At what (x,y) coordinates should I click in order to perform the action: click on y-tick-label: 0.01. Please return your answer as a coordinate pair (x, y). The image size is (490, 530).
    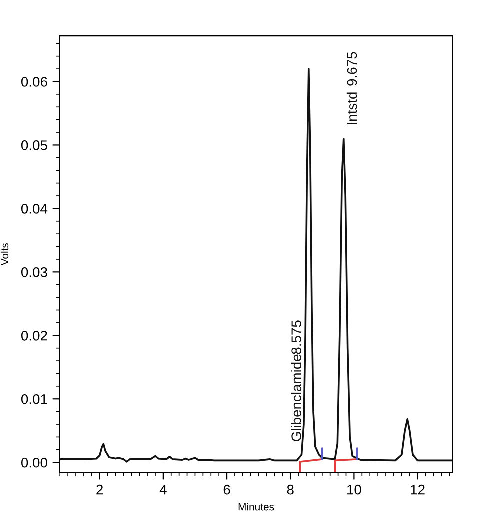
    Looking at the image, I should click on (34, 399).